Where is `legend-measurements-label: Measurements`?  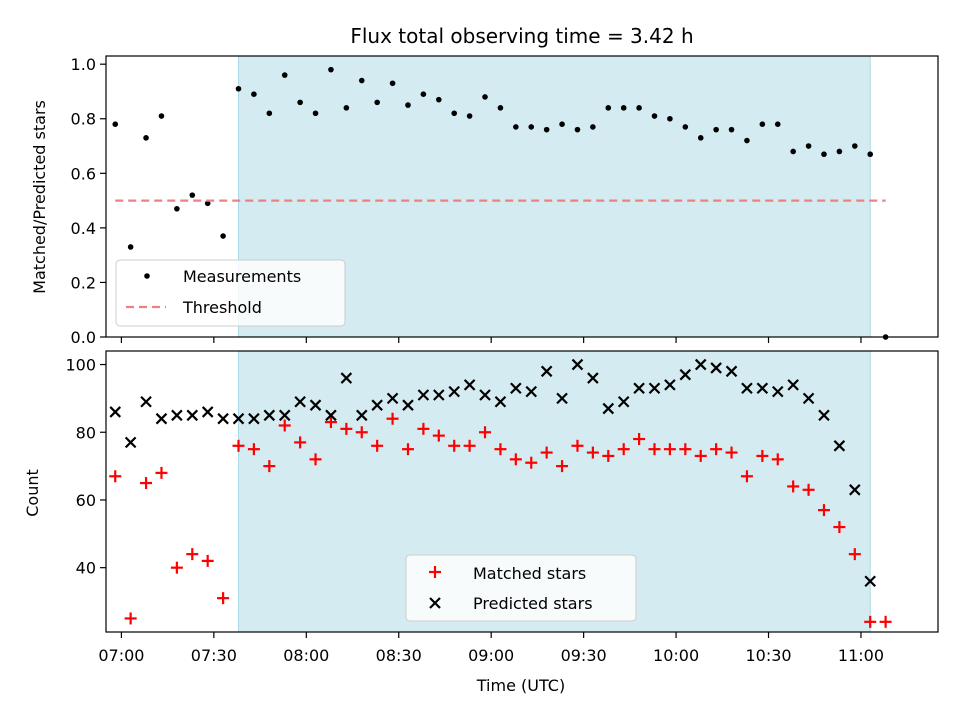
legend-measurements-label: Measurements is located at coordinates (242, 276).